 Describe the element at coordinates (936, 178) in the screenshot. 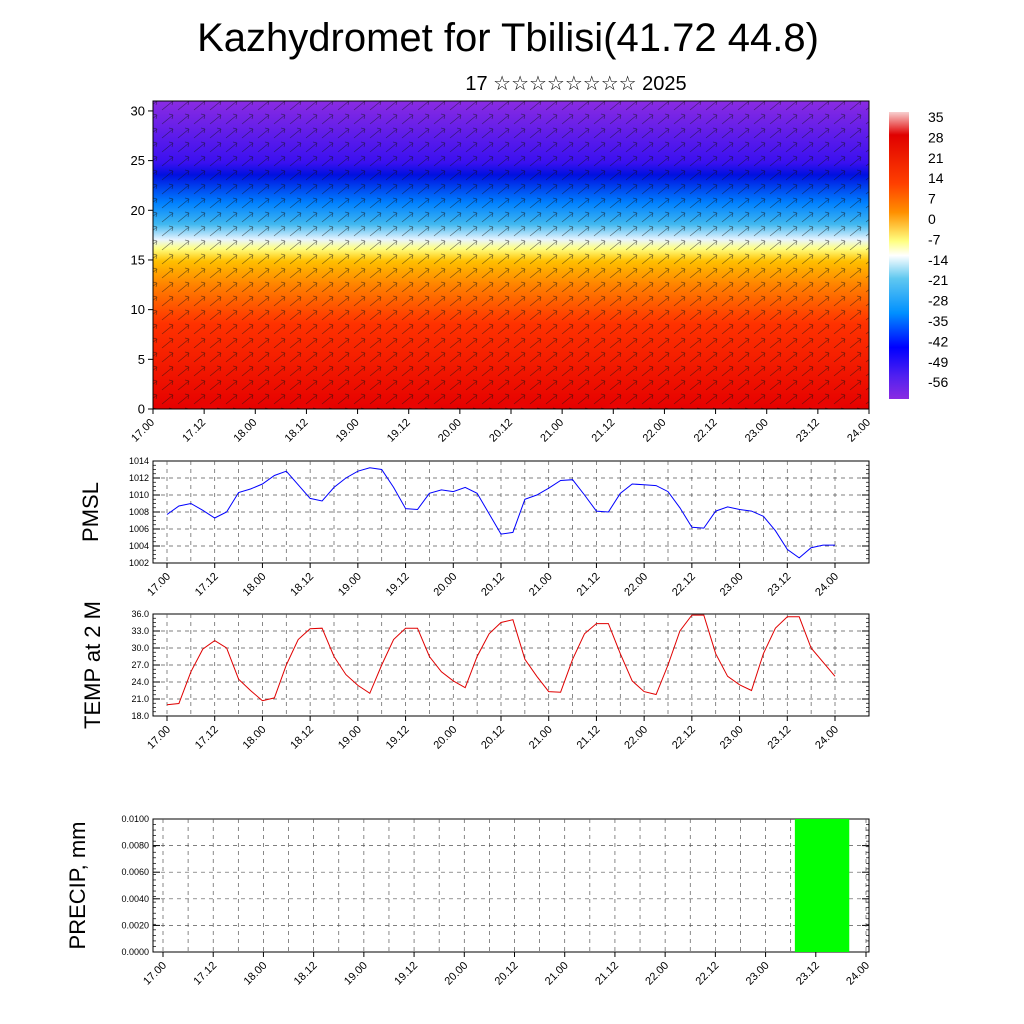

I see `colorbar-label: 14` at that location.